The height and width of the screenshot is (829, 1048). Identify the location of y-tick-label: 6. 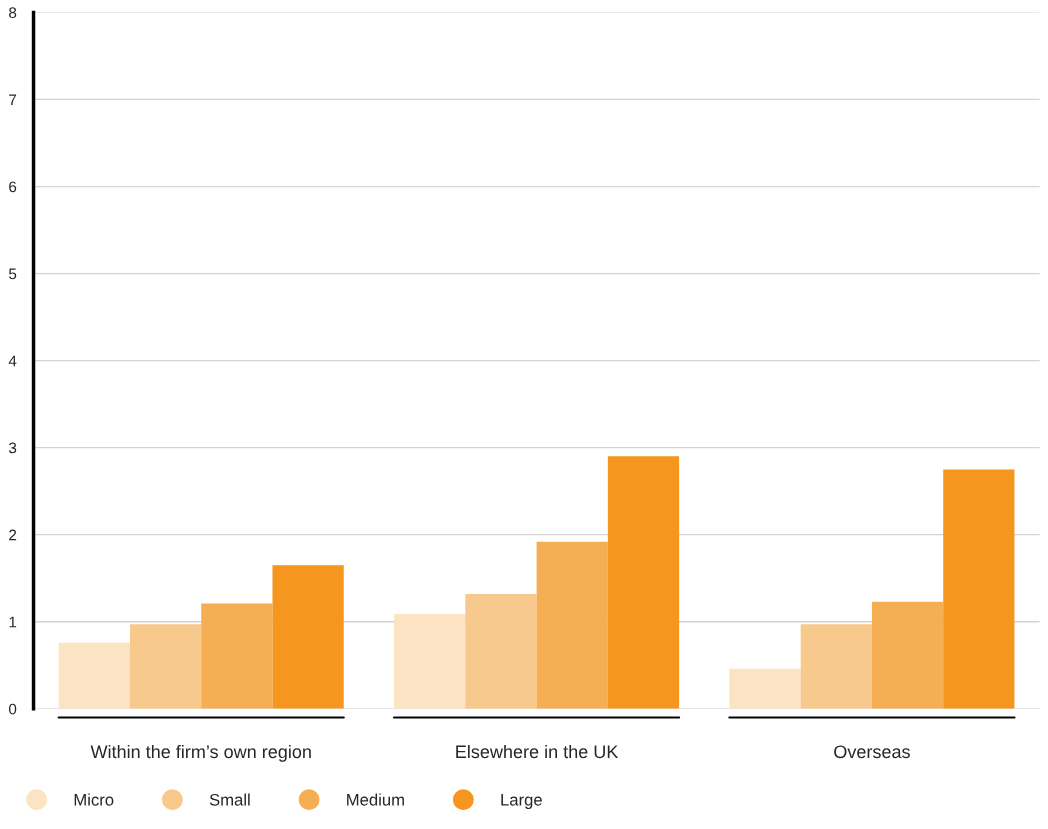
(13, 187).